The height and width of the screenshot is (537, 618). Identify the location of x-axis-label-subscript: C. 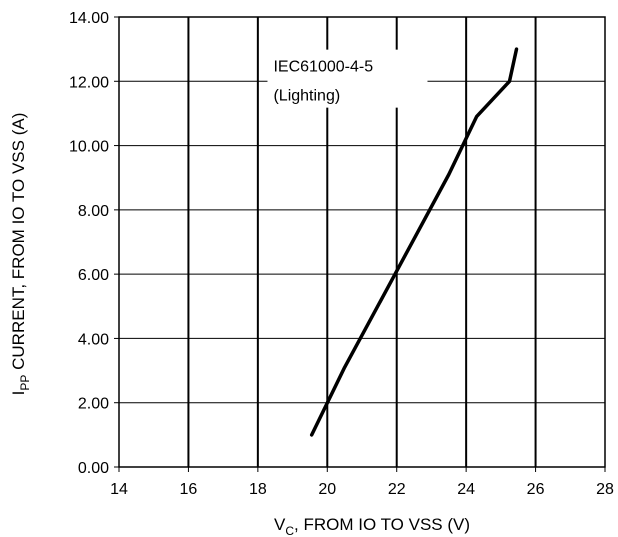
(289, 530).